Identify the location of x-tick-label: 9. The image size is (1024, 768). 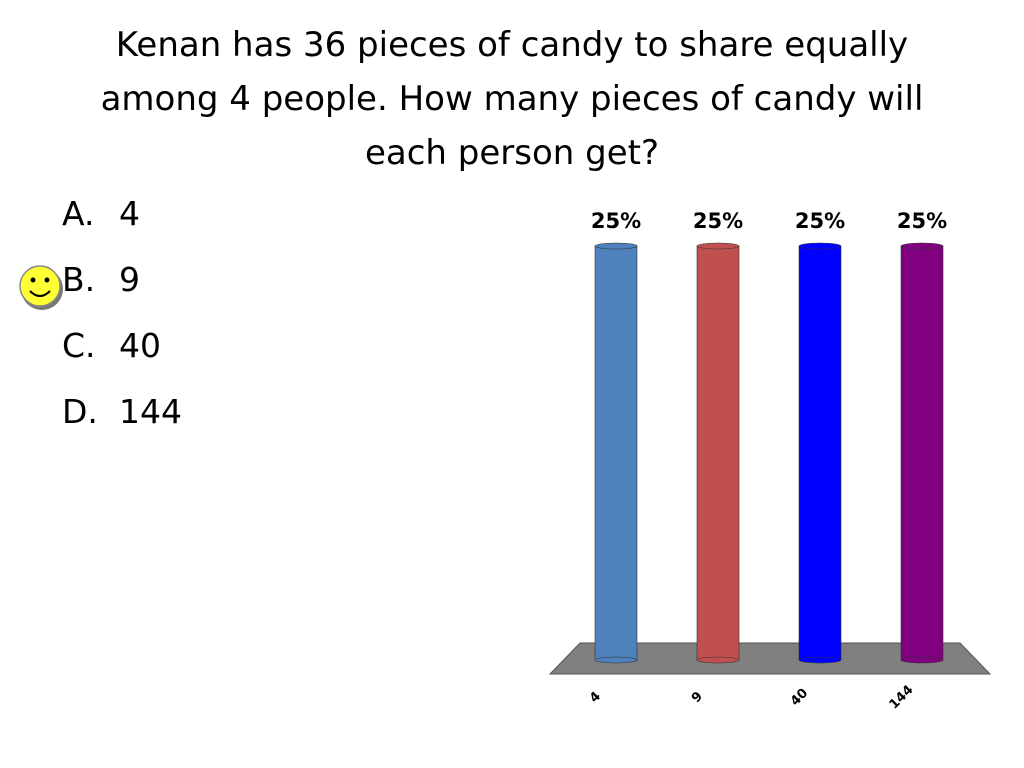
(697, 697).